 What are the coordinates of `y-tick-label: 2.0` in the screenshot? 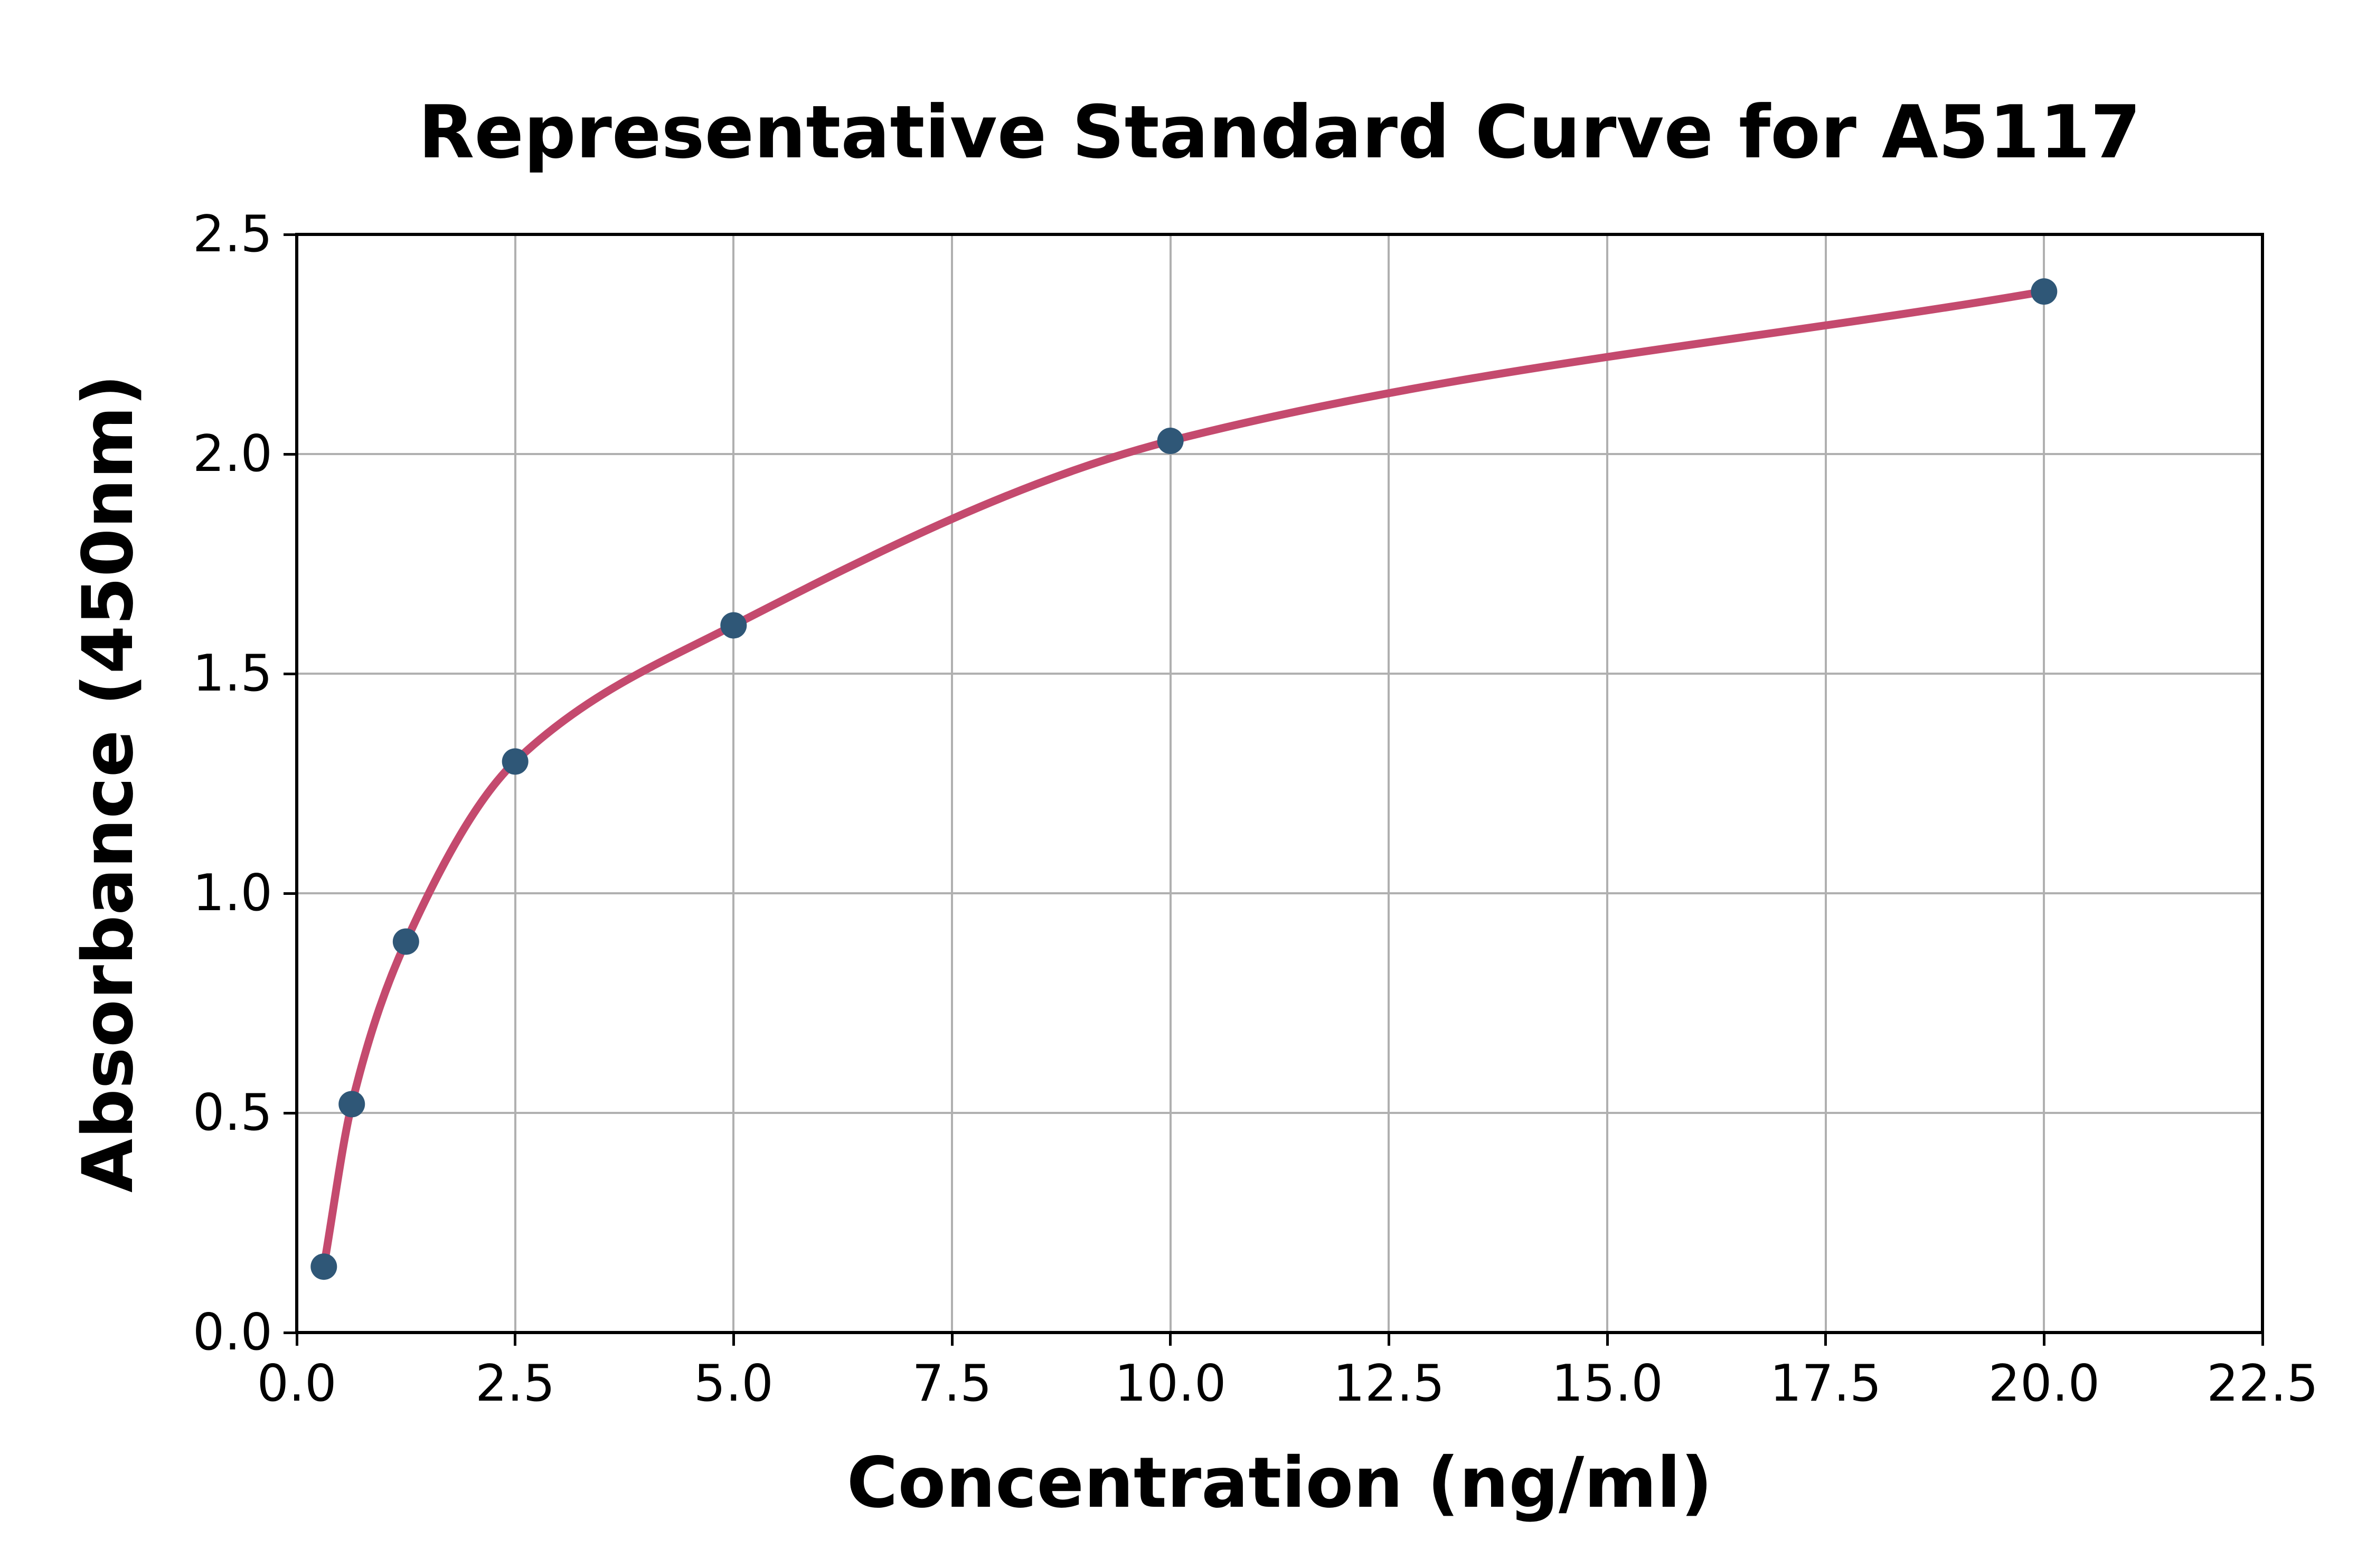 It's located at (232, 454).